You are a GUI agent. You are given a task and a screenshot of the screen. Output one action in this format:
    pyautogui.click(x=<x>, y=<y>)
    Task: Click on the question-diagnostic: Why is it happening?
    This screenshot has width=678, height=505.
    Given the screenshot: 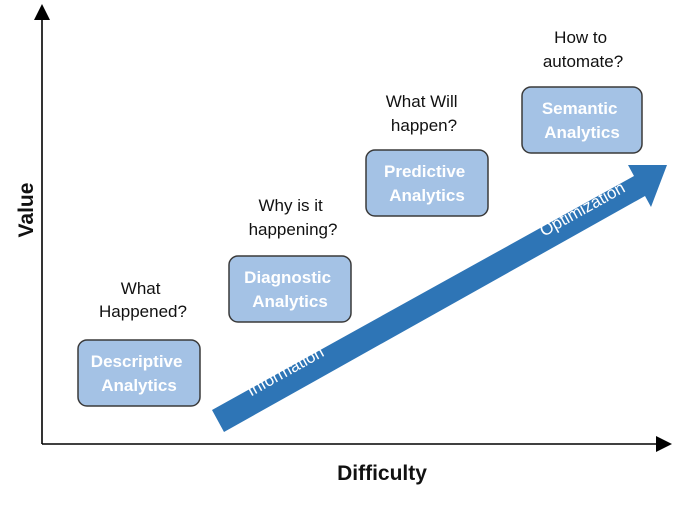 What is the action you would take?
    pyautogui.click(x=293, y=217)
    